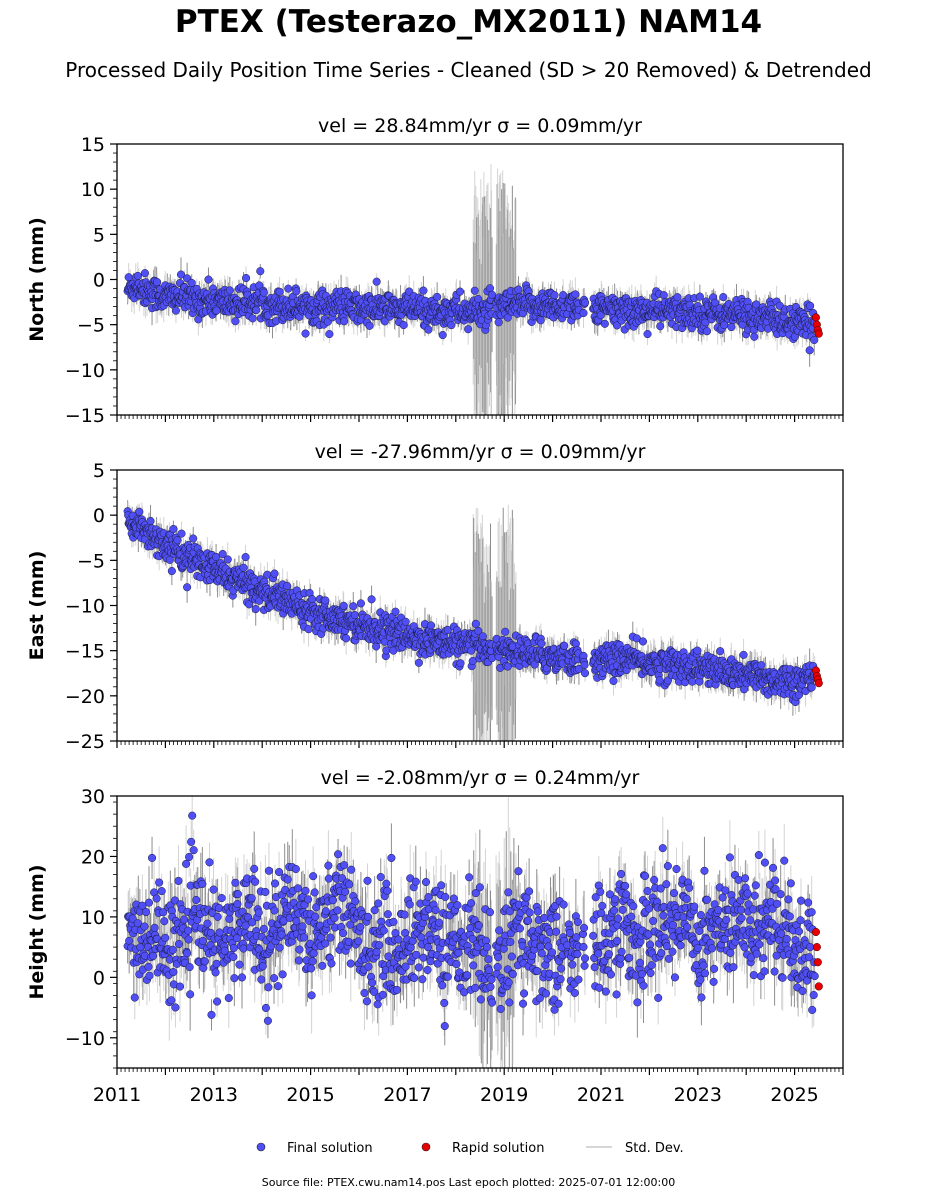 The image size is (937, 1200). What do you see at coordinates (91, 326) in the screenshot?
I see `y-tick-label: −5` at bounding box center [91, 326].